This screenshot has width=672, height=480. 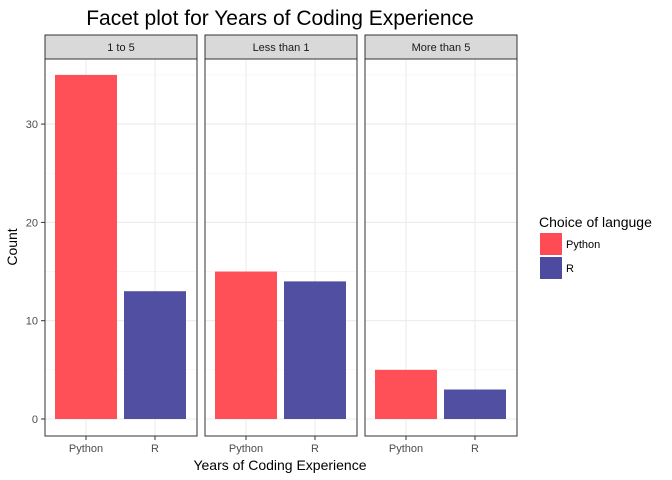 What do you see at coordinates (32, 223) in the screenshot?
I see `y-tick-label: 20` at bounding box center [32, 223].